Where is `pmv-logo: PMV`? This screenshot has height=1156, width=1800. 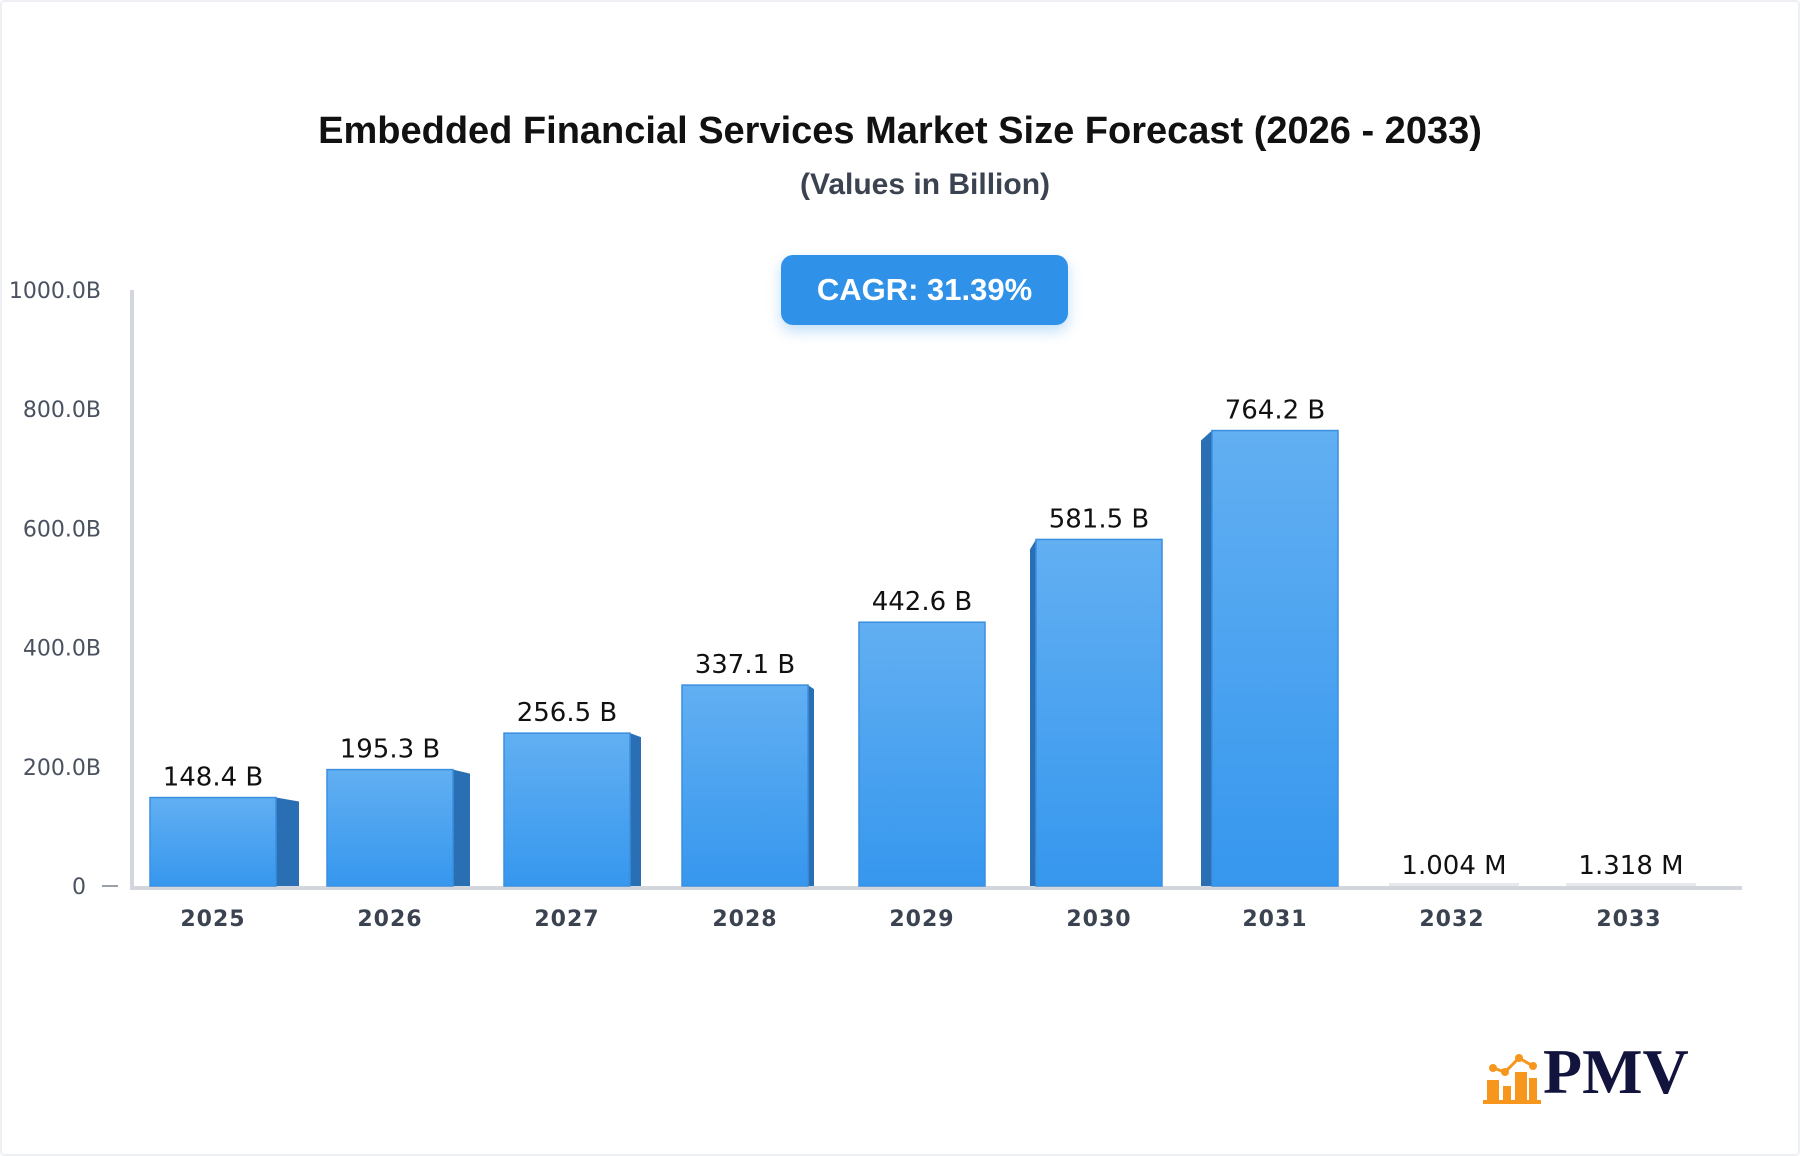
pmv-logo: PMV is located at coordinates (1585, 1072).